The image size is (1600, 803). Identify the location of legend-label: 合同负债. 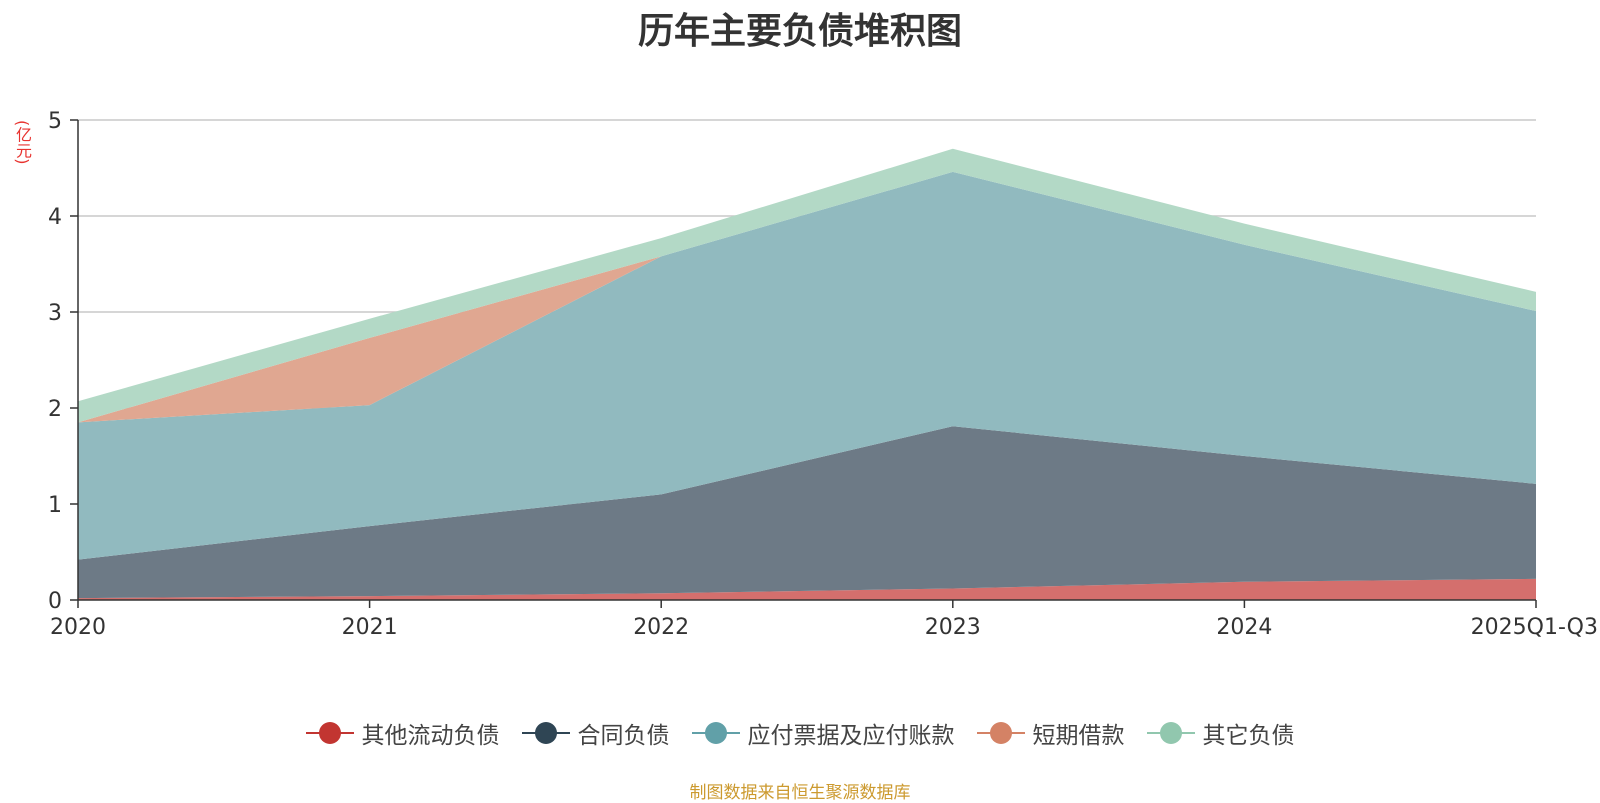
(623, 736).